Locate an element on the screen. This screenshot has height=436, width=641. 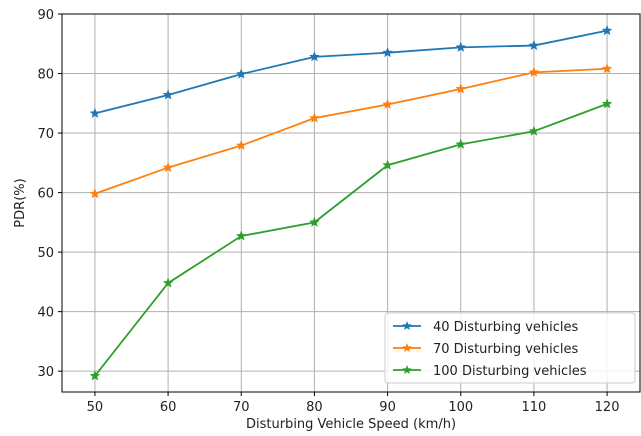
y-tick-label: 90 is located at coordinates (45, 15).